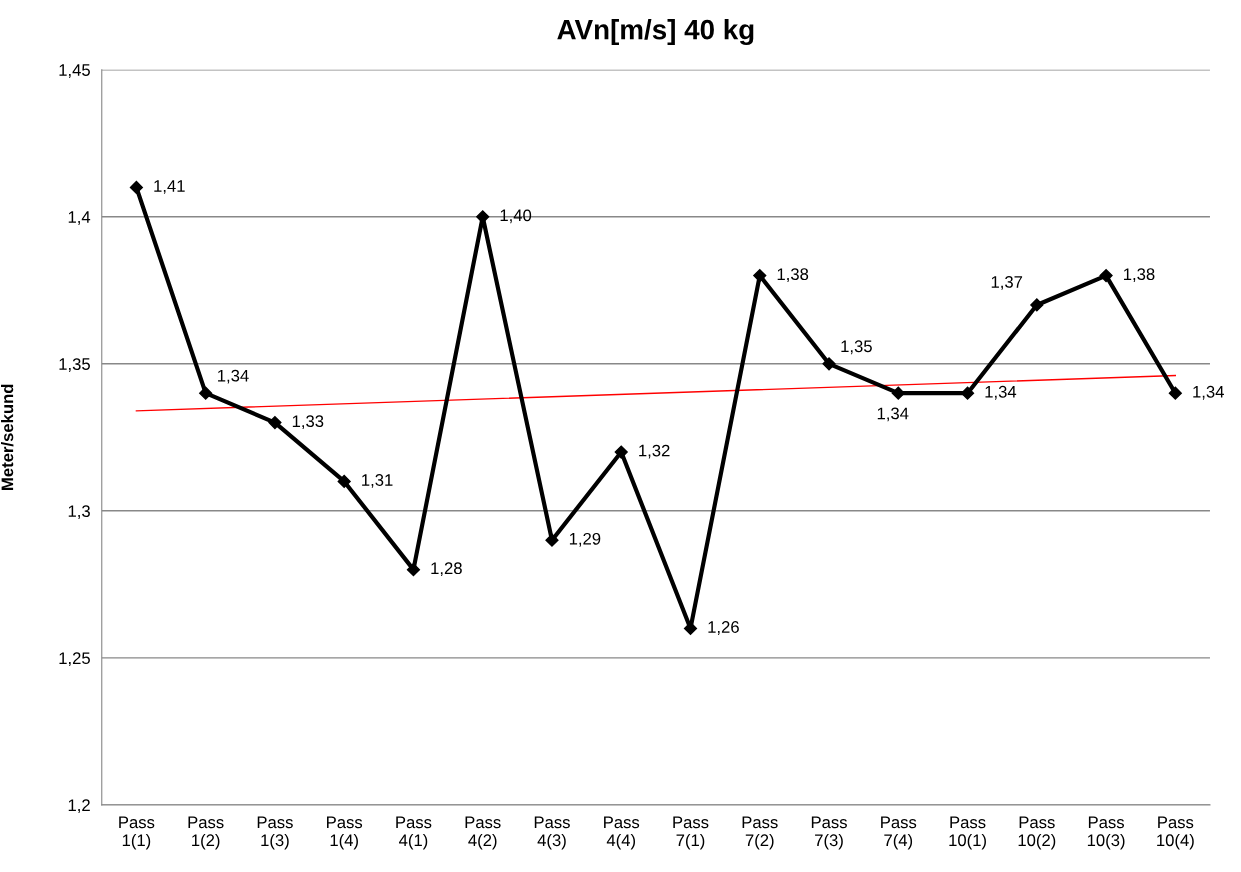  Describe the element at coordinates (552, 833) in the screenshot. I see `x-tick-label: Pass 4(3)` at that location.